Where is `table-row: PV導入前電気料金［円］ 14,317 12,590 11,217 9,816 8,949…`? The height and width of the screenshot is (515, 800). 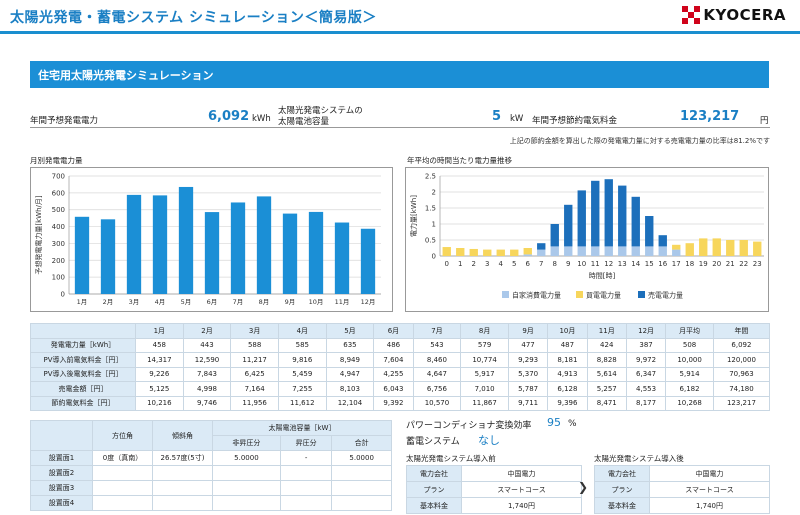 table-row: PV導入前電気料金［円］ 14,317 12,590 11,217 9,816 8,949… is located at coordinates (400, 360).